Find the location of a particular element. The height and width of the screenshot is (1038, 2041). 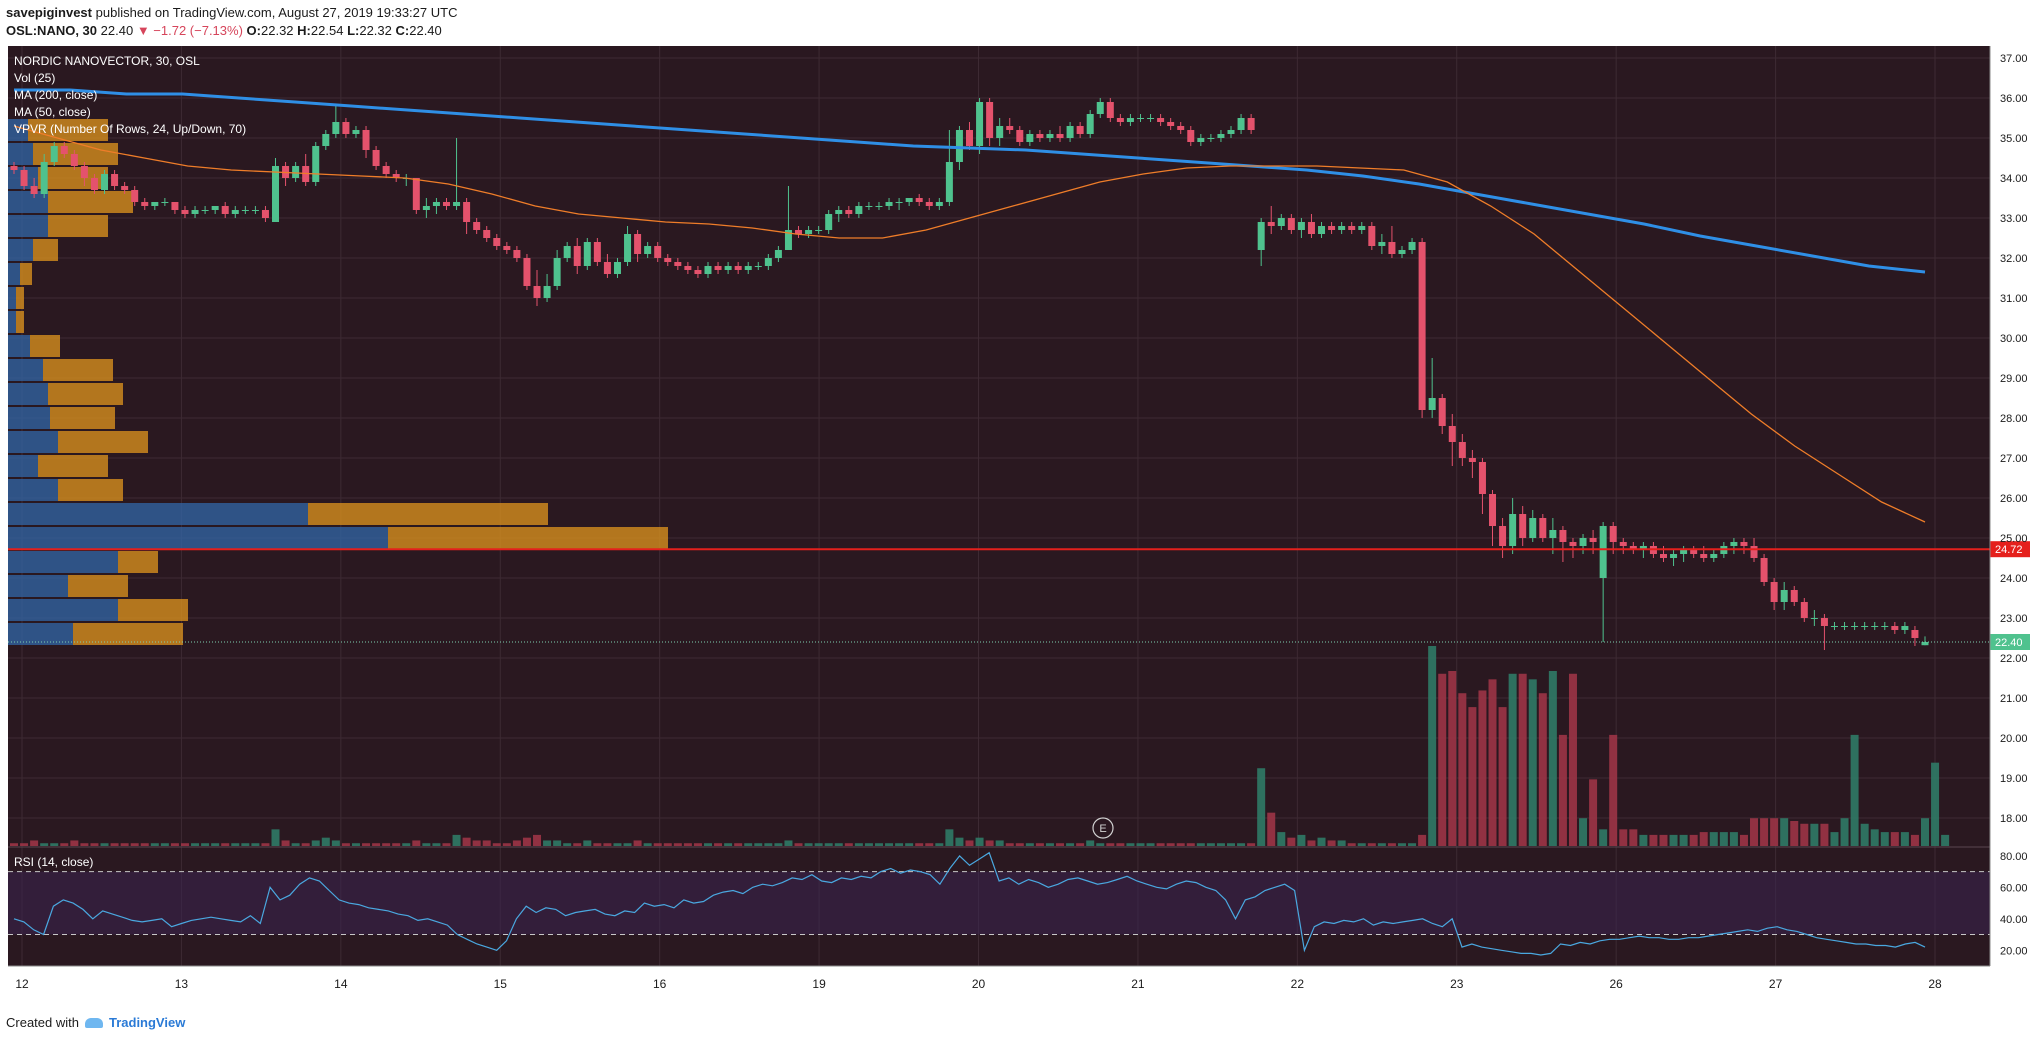

price-tick-label: 21.00 is located at coordinates (2014, 699).